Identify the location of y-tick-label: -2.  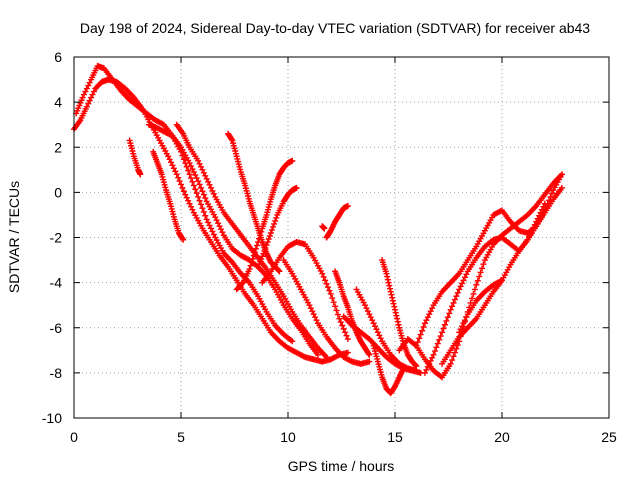
(56, 238).